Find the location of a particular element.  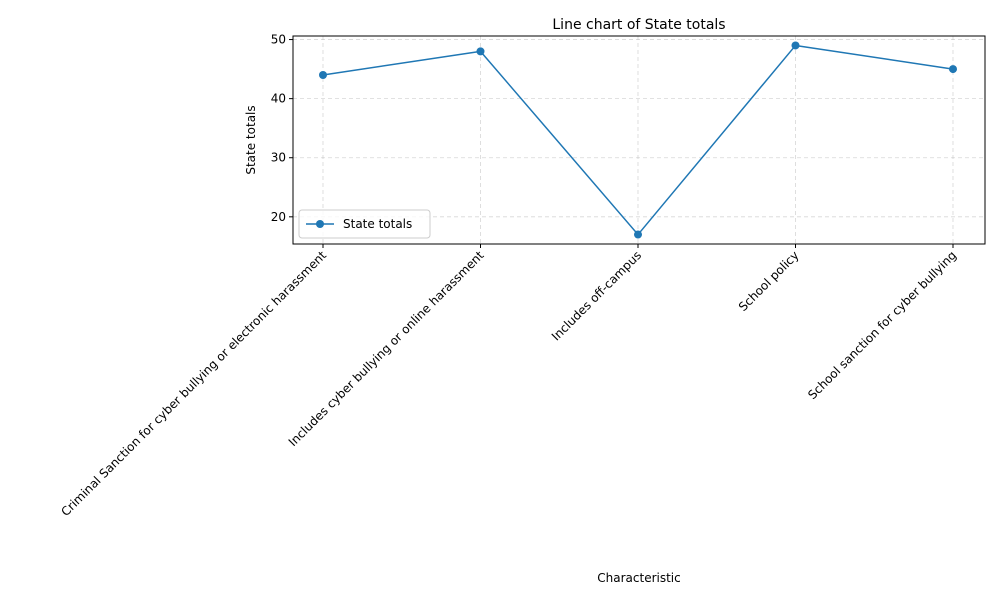

chart-title: Line chart of State totals is located at coordinates (638, 25).